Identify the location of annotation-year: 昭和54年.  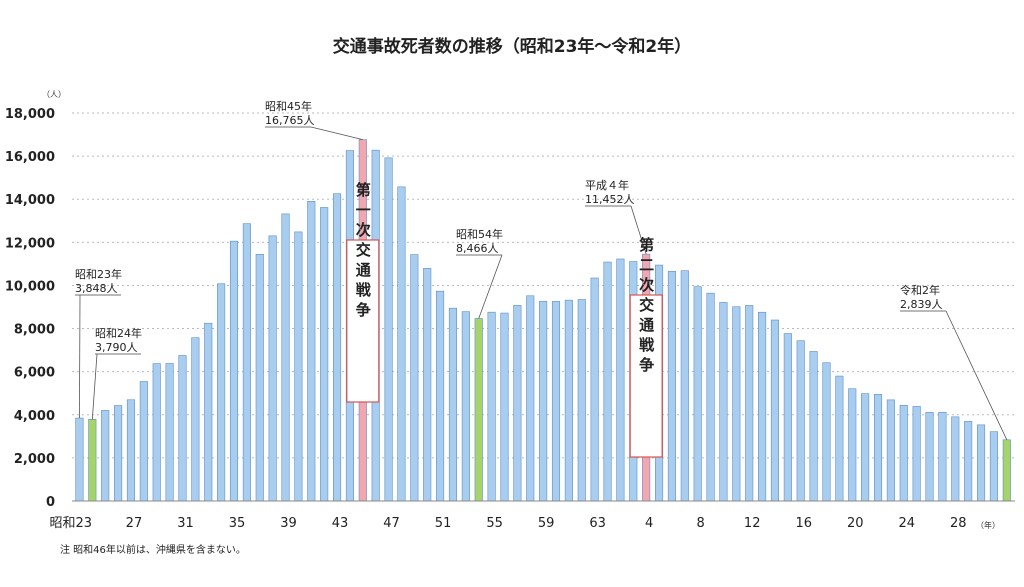
(479, 234).